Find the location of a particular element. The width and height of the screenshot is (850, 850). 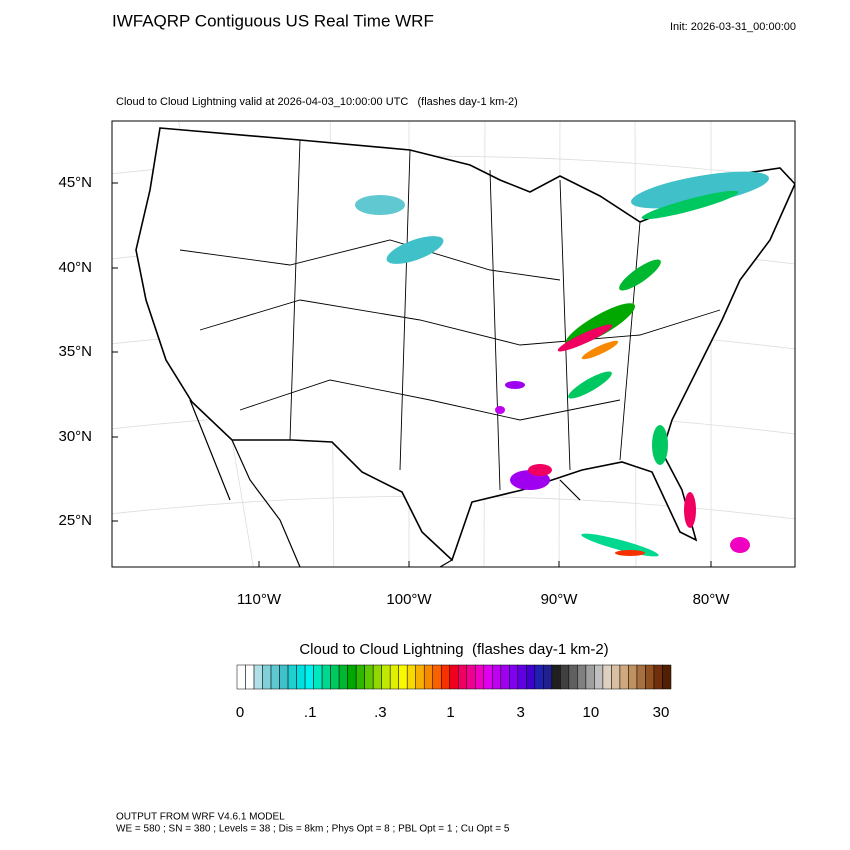

colorbar-label: 10 is located at coordinates (590, 712).